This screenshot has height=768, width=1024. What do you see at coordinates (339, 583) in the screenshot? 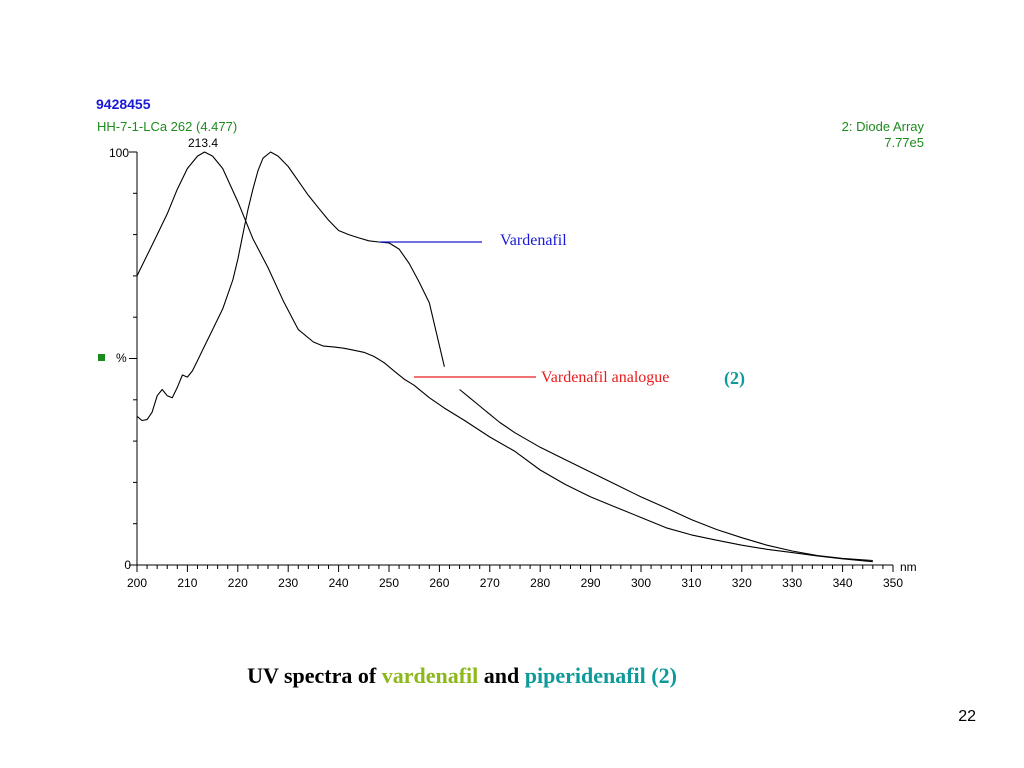
I see `x-tick-label: 240` at bounding box center [339, 583].